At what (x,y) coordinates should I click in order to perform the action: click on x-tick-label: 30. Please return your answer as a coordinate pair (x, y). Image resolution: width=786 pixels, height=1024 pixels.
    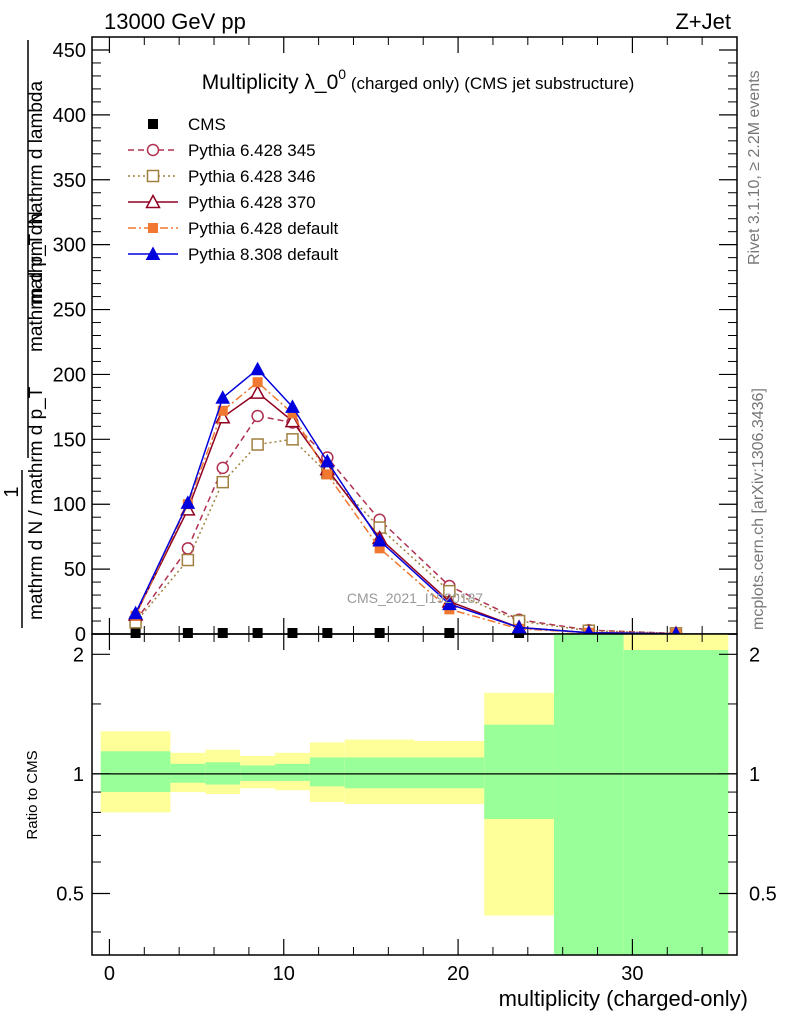
    Looking at the image, I should click on (632, 974).